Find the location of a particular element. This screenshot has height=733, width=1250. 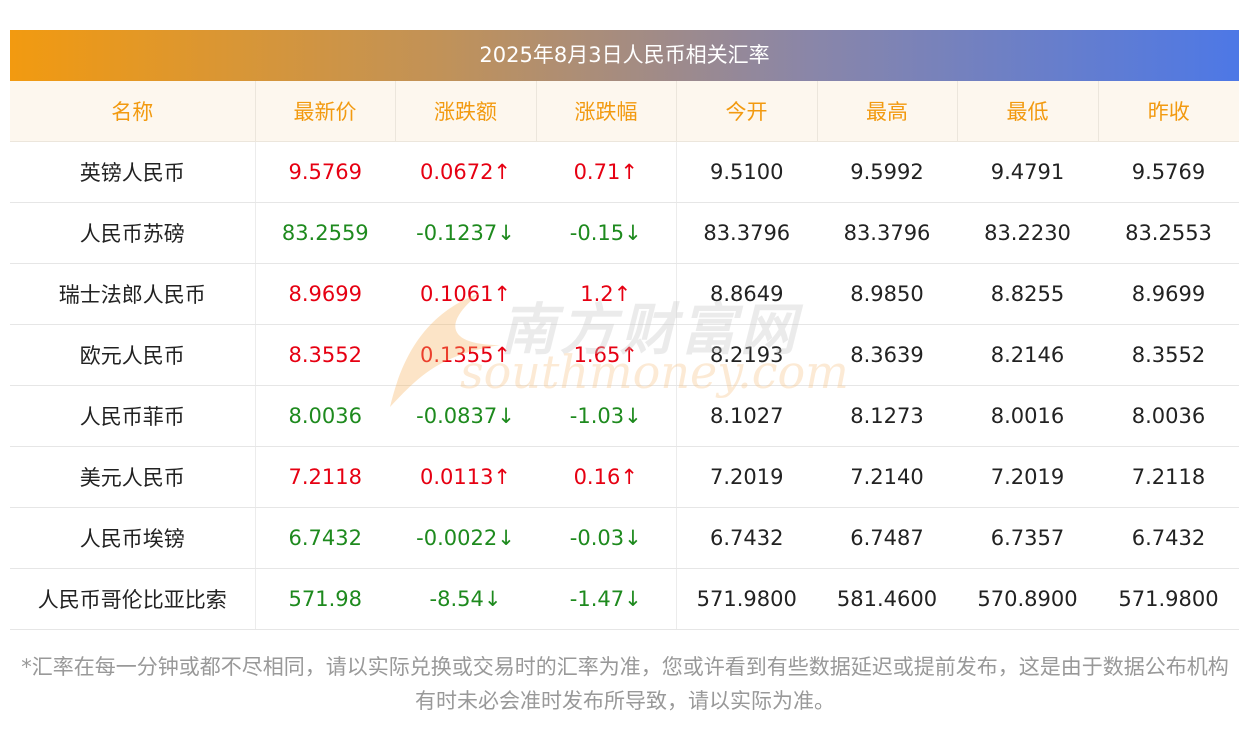

cell-change: -0.1237↓ is located at coordinates (465, 233).